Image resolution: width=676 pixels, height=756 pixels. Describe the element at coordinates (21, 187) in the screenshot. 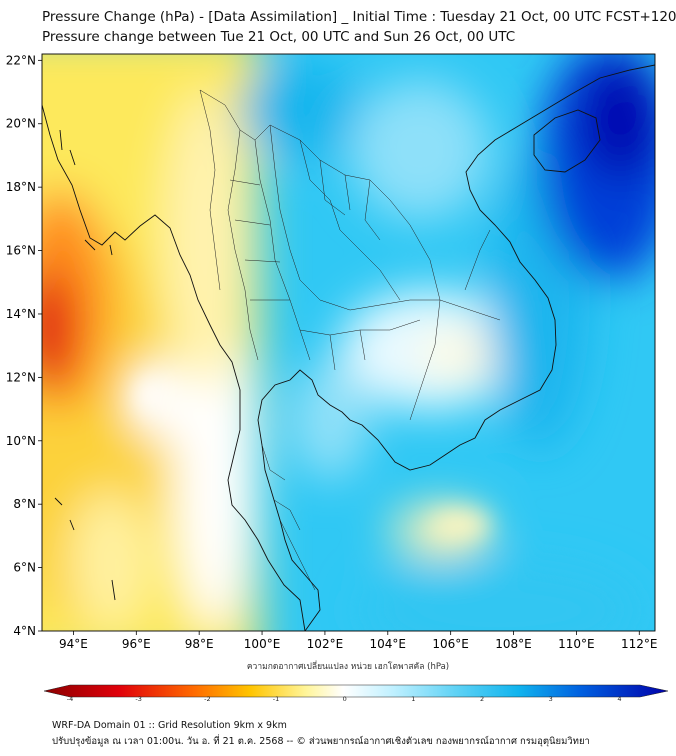

I see `lat-label: 18°N` at that location.